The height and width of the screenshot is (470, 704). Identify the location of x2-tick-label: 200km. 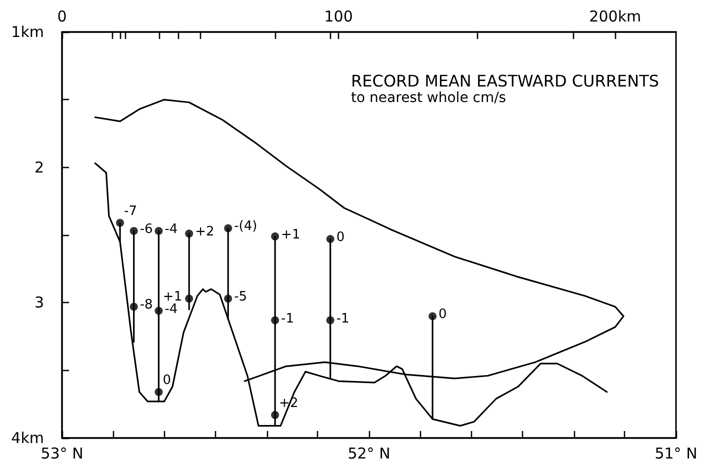
(615, 17).